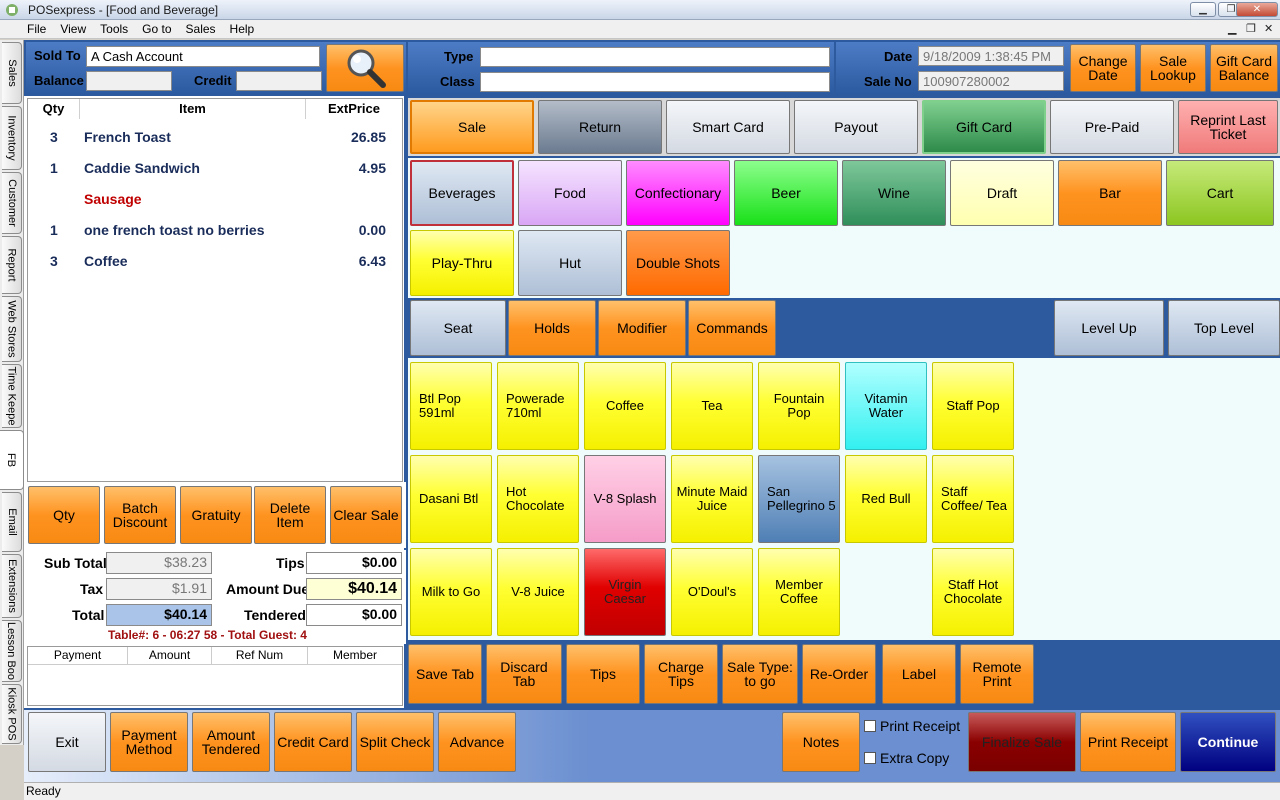  I want to click on item-staff-coffee-tea: Staff Coffee/ Tea, so click(973, 499).